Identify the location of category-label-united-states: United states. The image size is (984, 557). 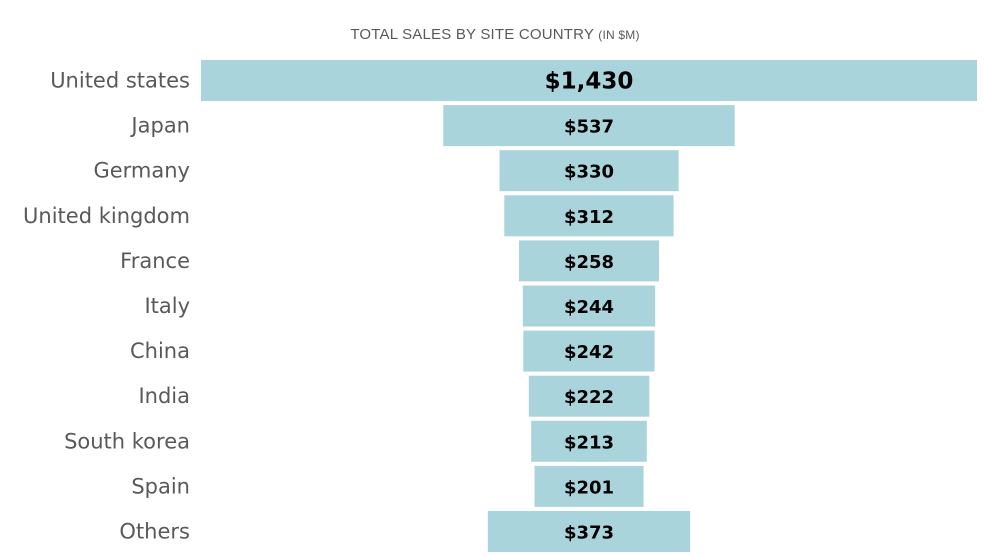
(120, 81).